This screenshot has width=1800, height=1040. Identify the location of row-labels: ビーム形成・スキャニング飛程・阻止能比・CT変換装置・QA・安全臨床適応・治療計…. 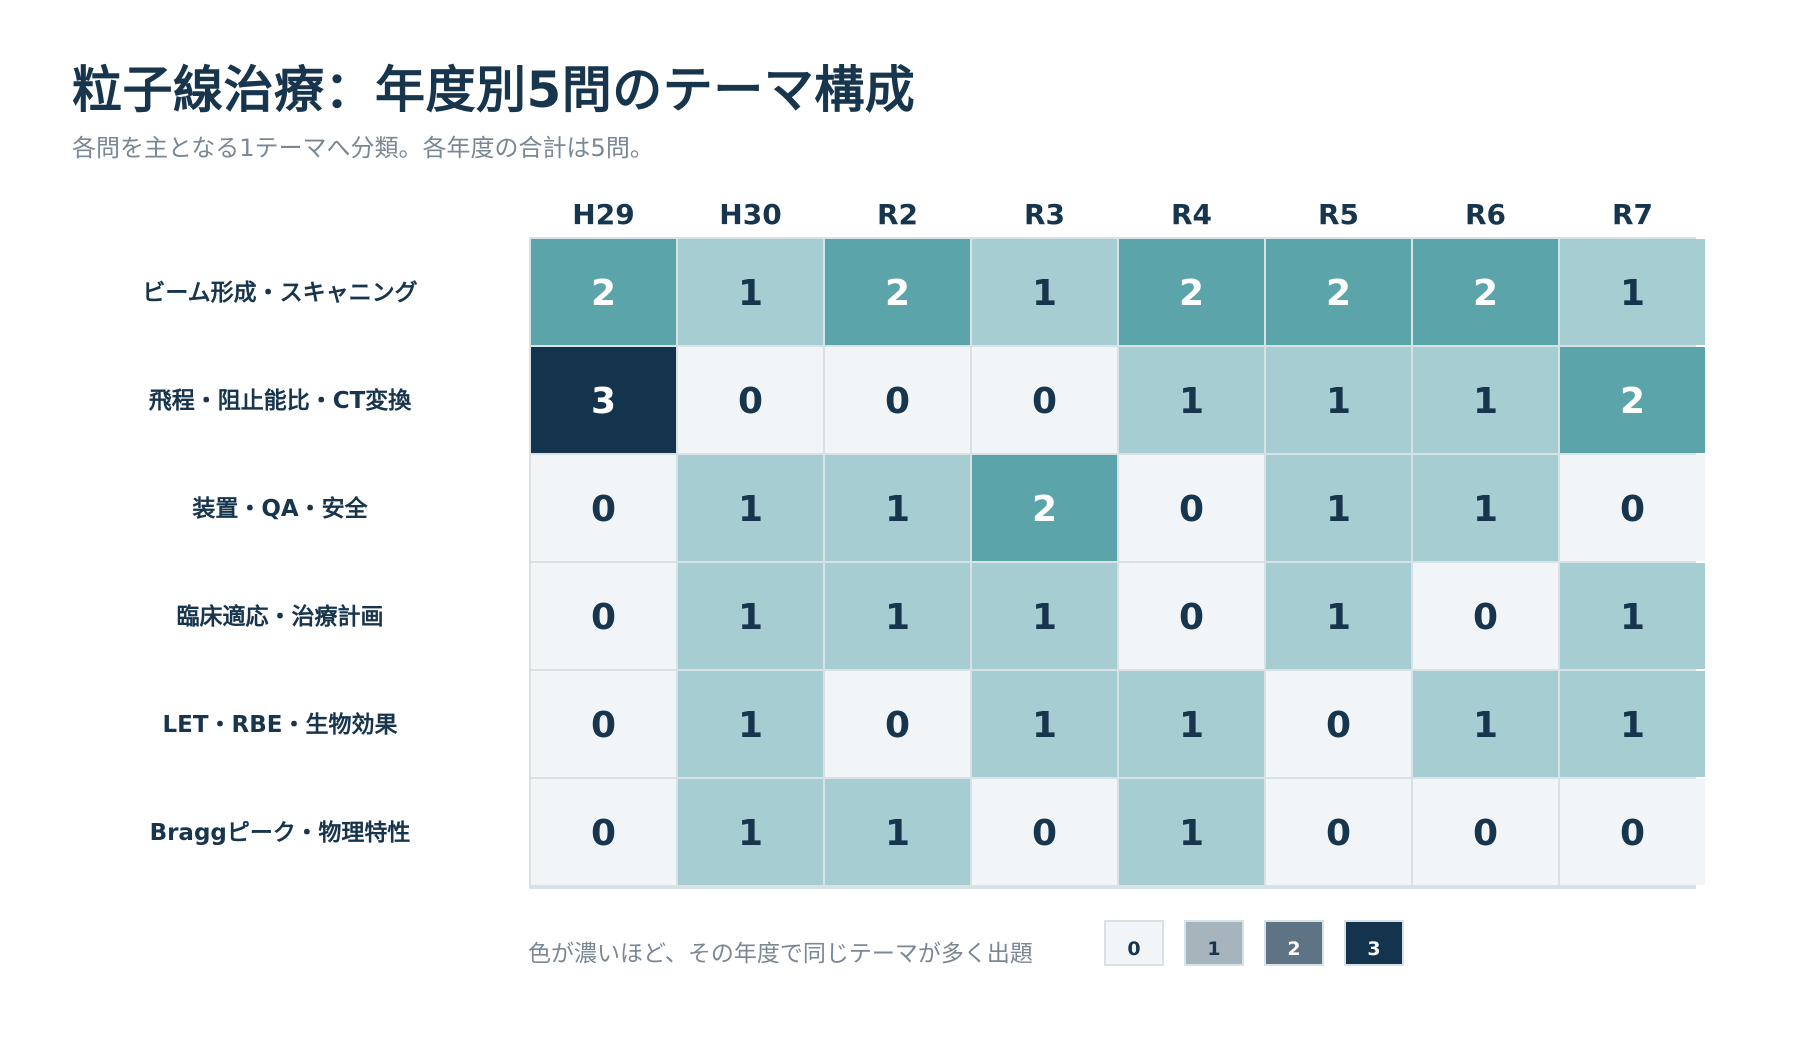
(279, 562).